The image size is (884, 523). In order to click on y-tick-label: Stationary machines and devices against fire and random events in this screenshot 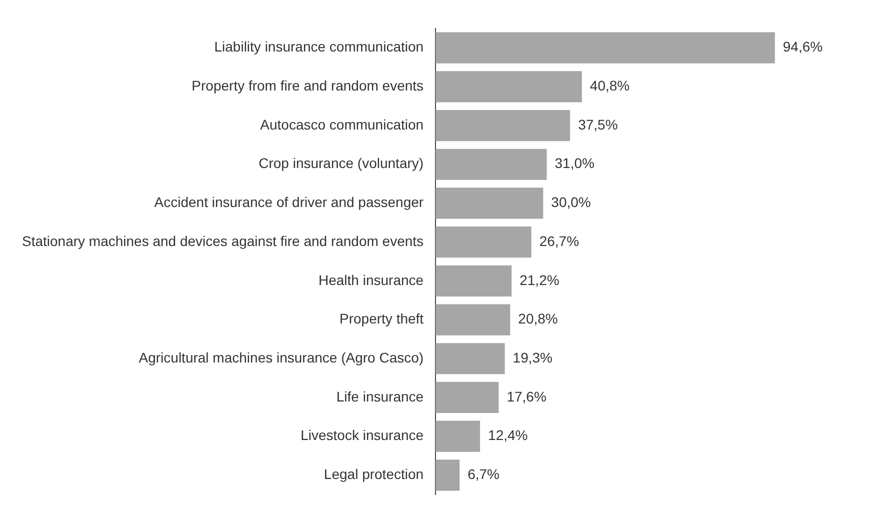, I will do `click(223, 240)`.